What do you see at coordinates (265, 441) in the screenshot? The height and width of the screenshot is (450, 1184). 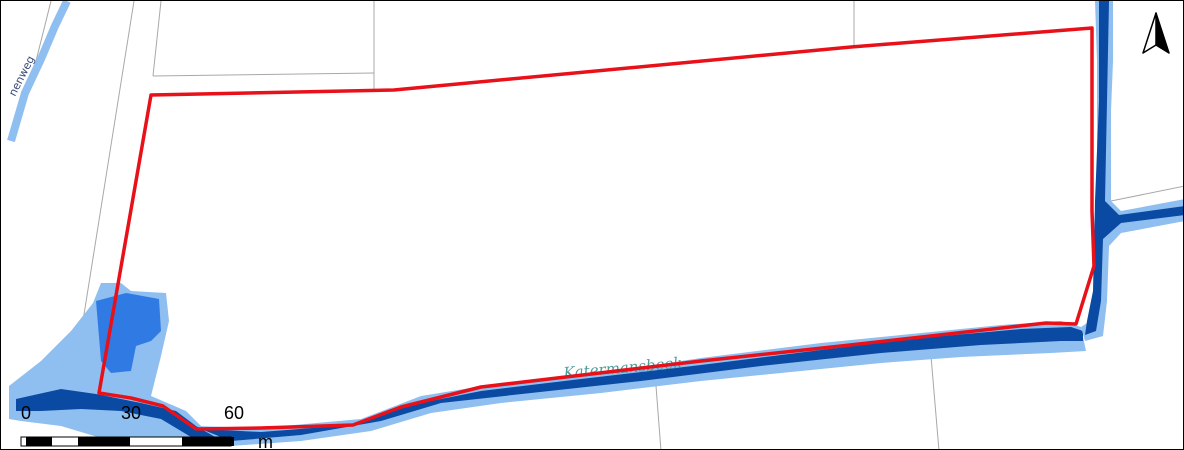 I see `scale-unit-label: m` at bounding box center [265, 441].